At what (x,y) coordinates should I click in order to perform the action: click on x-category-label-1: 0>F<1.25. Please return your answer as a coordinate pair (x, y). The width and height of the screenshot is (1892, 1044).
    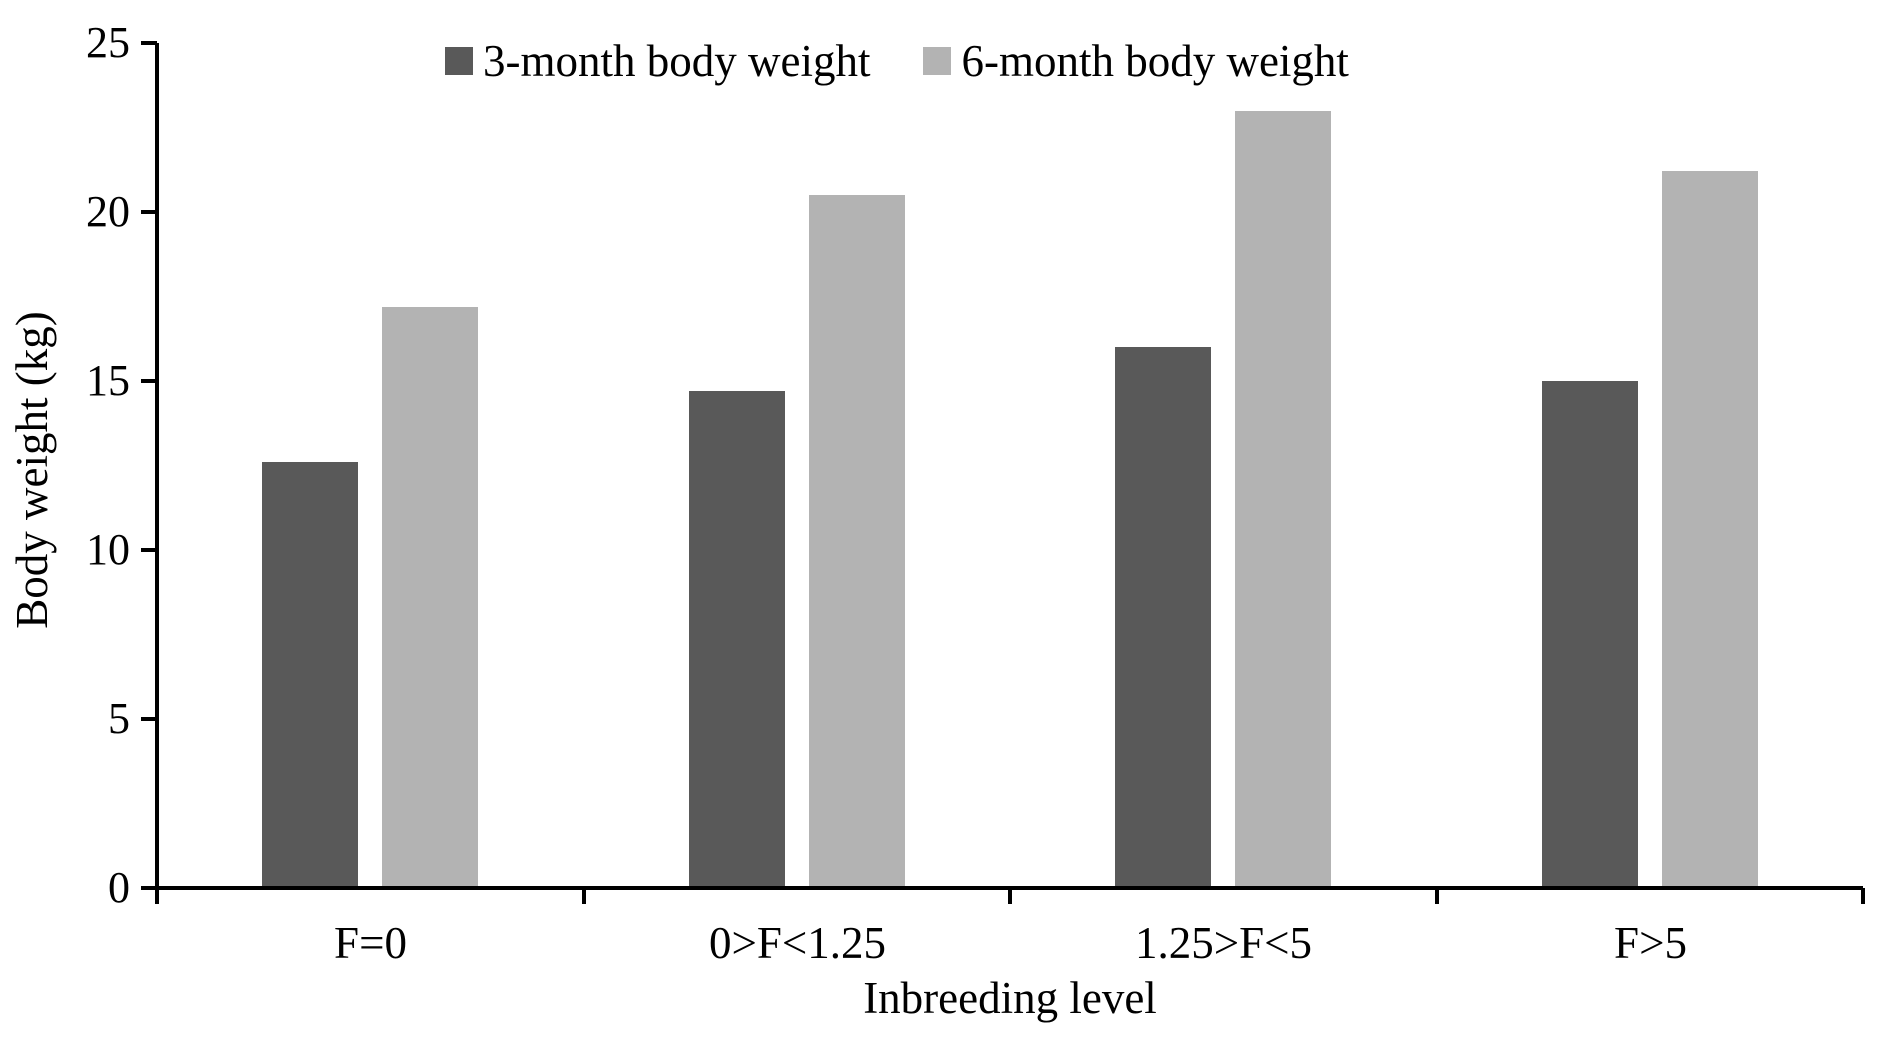
    Looking at the image, I should click on (797, 943).